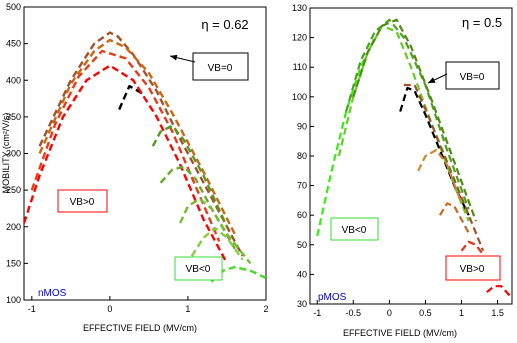 The height and width of the screenshot is (343, 517). I want to click on y-tick-label: 120, so click(299, 38).